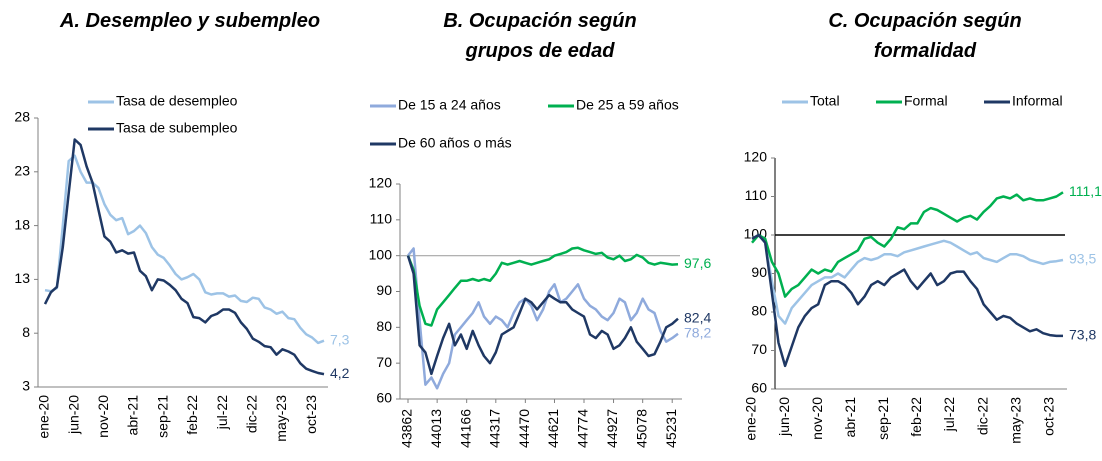  What do you see at coordinates (495, 428) in the screenshot?
I see `x-tick-label: 44317` at bounding box center [495, 428].